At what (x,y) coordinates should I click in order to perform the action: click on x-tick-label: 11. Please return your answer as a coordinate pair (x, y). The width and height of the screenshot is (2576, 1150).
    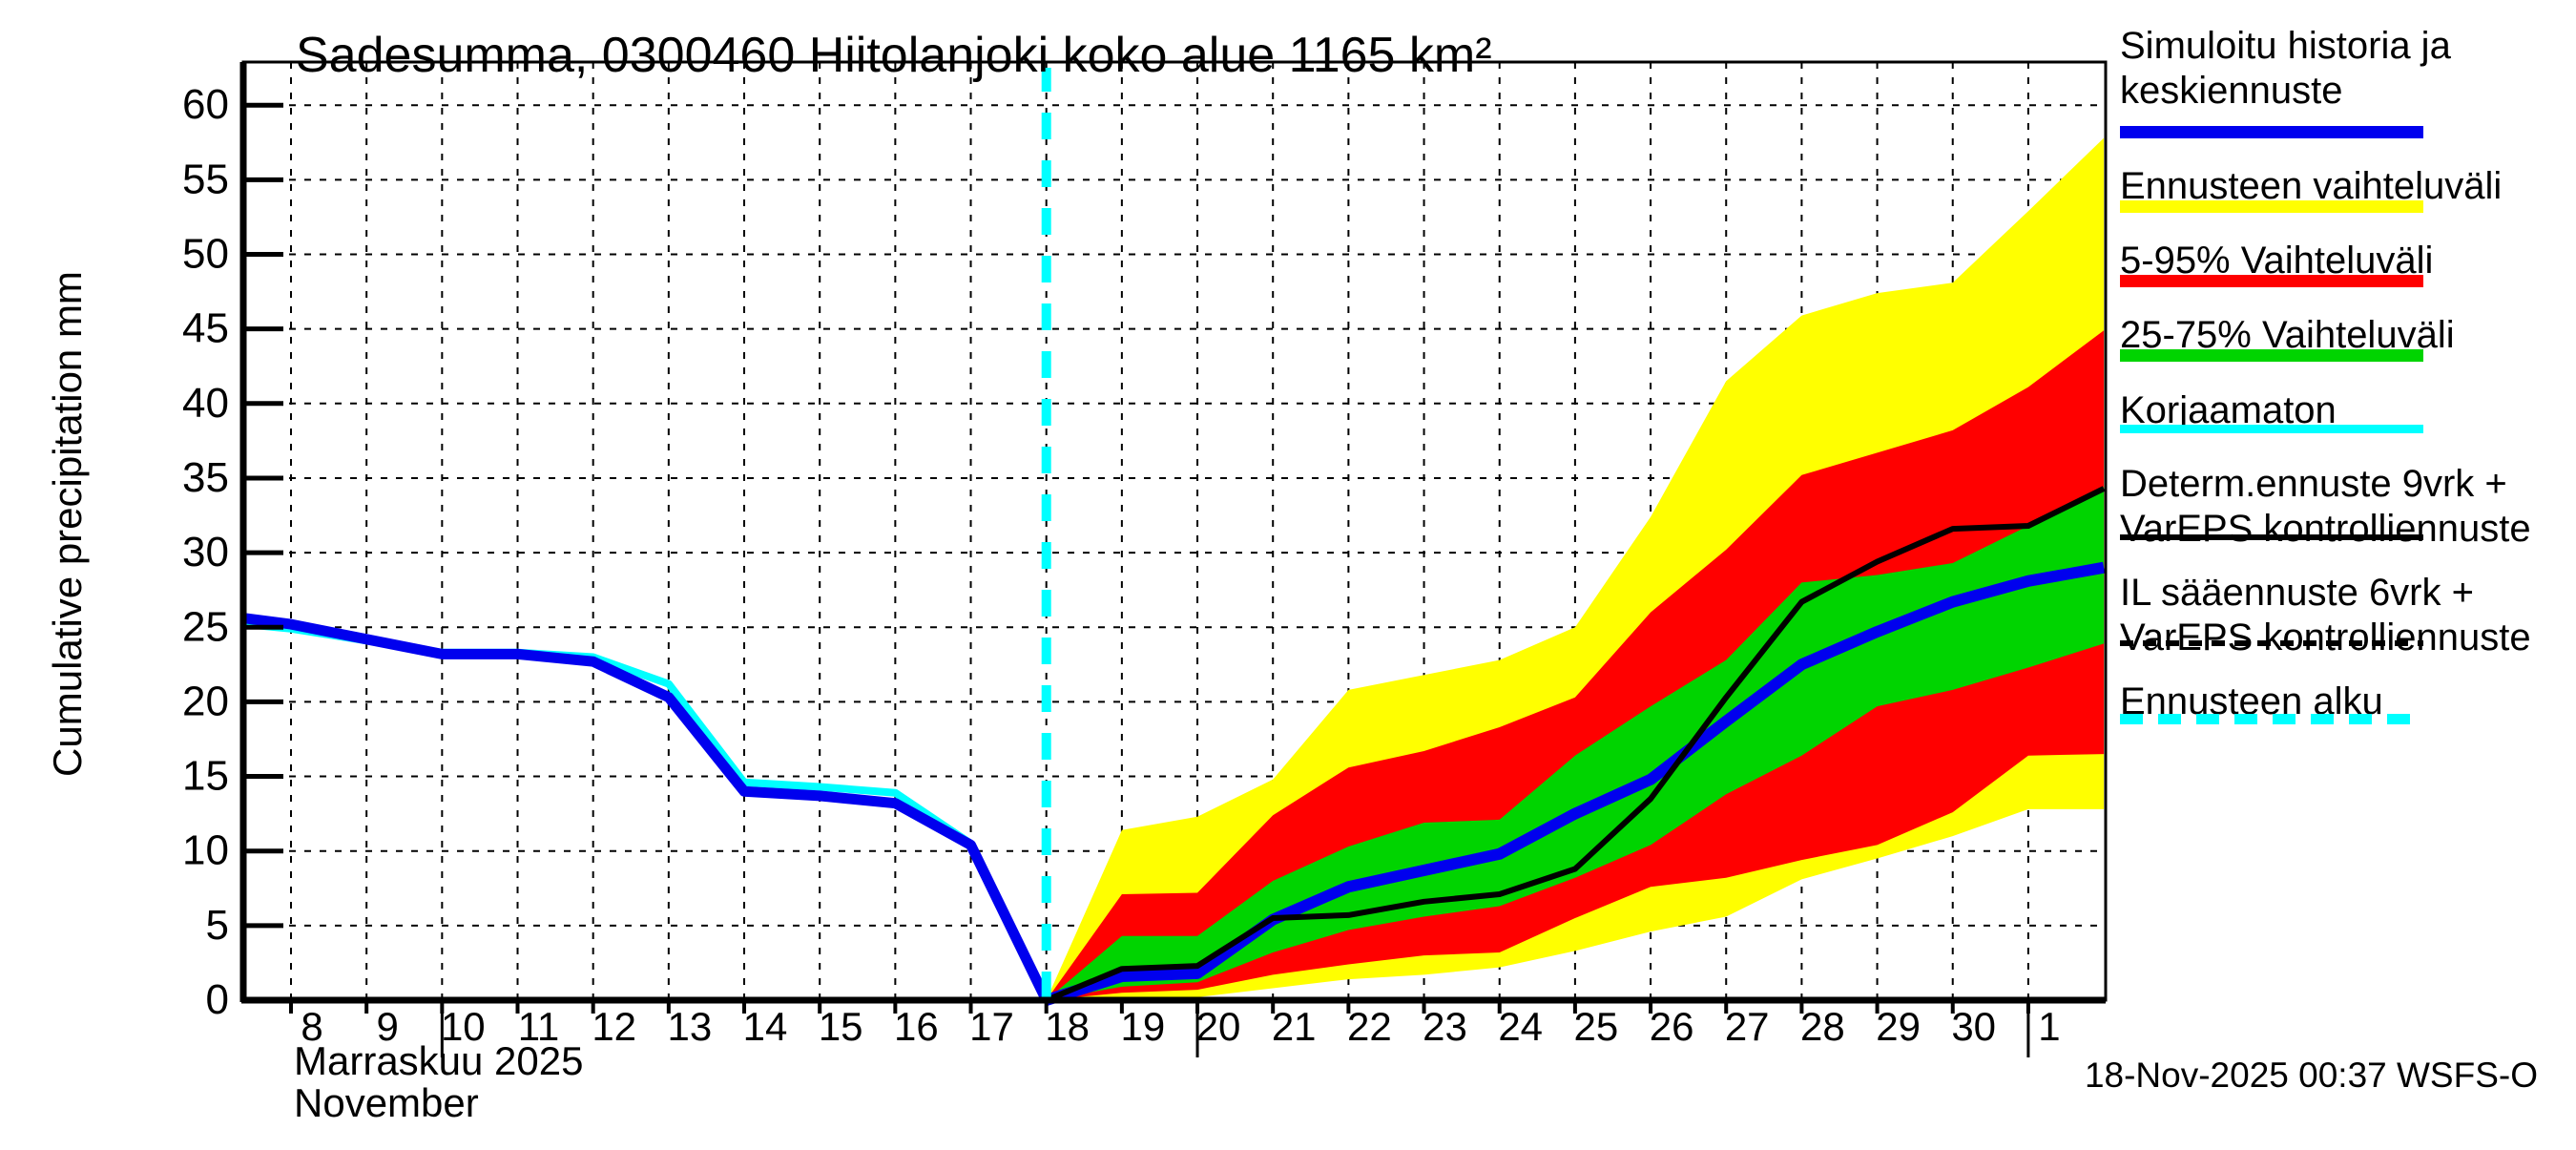
    Looking at the image, I should click on (539, 1026).